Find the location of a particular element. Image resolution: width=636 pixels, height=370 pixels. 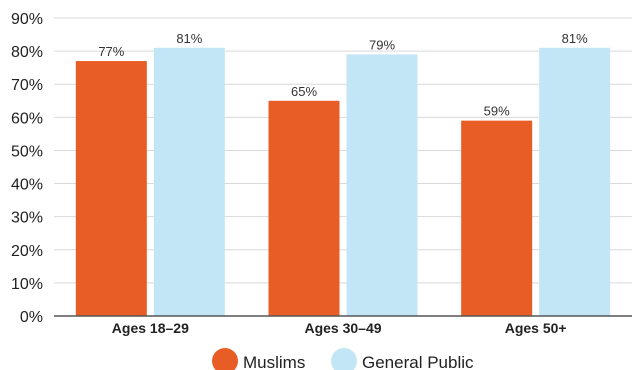

y-tick-label: 20% is located at coordinates (27, 251).